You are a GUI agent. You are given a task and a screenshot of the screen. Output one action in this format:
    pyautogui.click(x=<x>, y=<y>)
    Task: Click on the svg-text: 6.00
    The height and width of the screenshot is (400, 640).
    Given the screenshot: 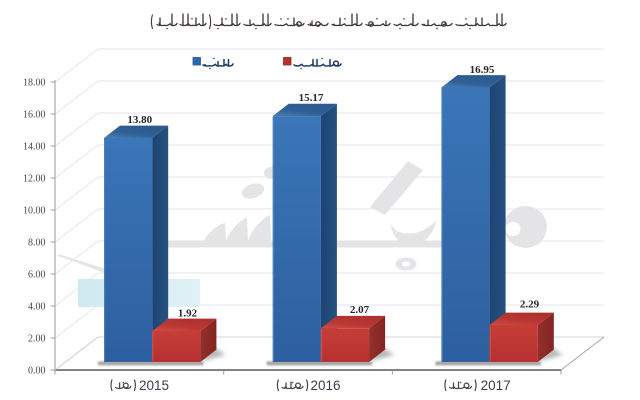 What is the action you would take?
    pyautogui.click(x=37, y=274)
    